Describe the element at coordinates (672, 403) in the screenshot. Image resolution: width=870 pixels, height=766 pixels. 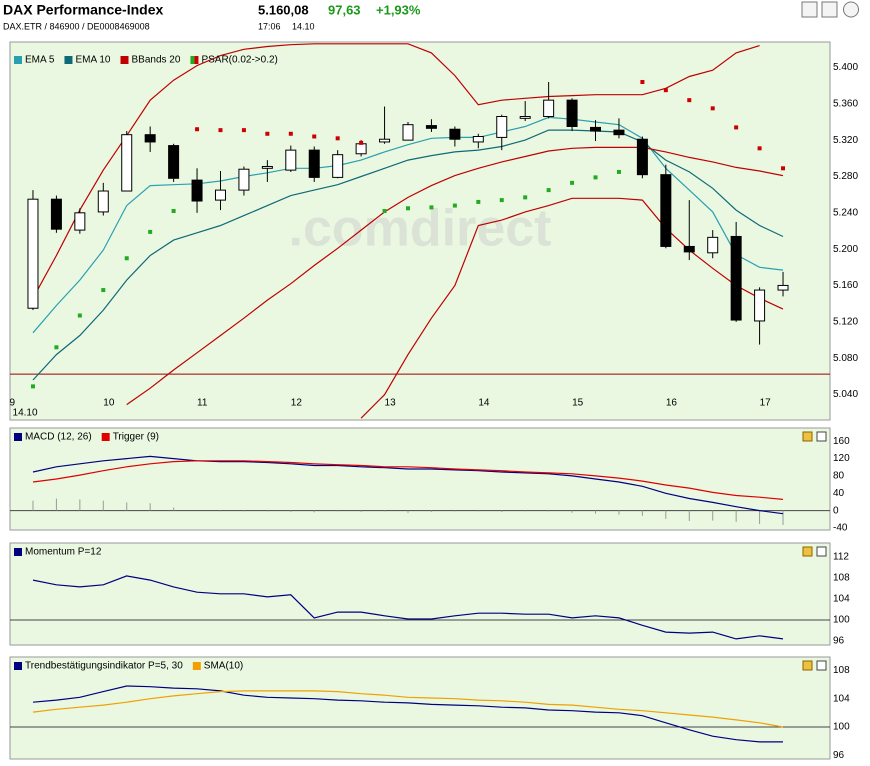
I see `x-tick-label: 16` at that location.